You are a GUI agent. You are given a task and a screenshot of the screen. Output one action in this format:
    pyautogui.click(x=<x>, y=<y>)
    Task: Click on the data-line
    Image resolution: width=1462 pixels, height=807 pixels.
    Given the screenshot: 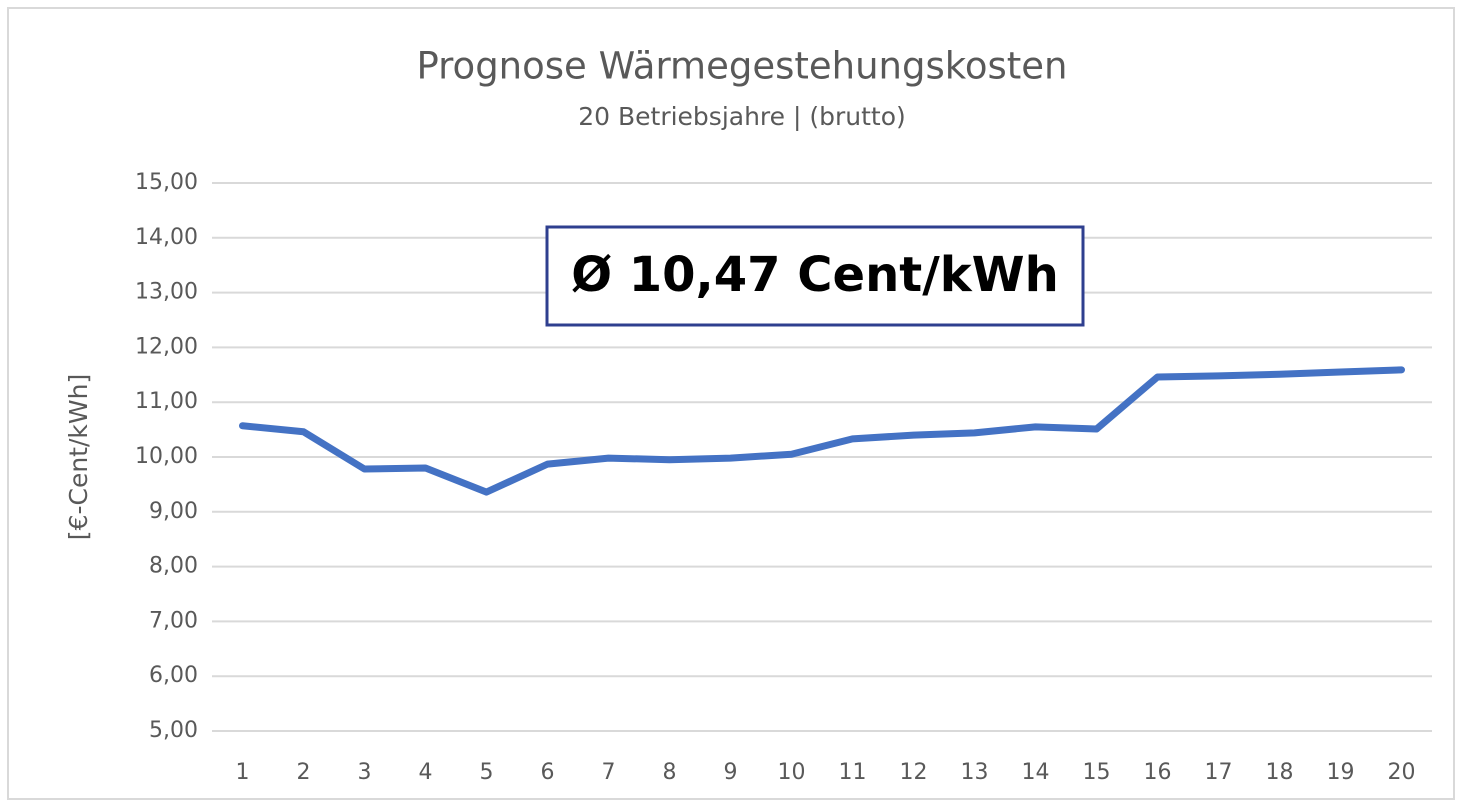 What is the action you would take?
    pyautogui.click(x=822, y=431)
    